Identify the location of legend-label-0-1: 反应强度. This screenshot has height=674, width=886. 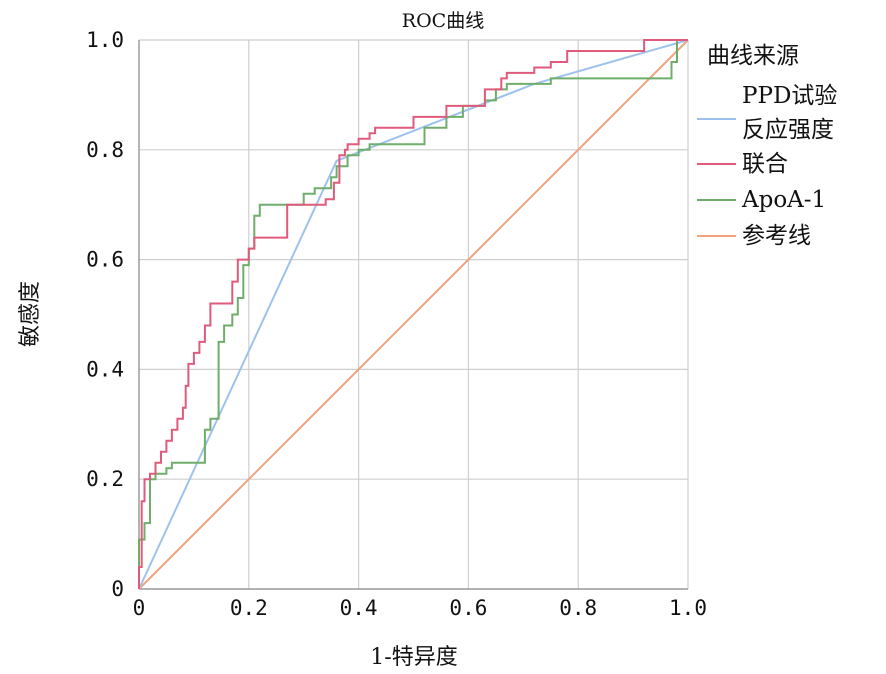
(788, 130).